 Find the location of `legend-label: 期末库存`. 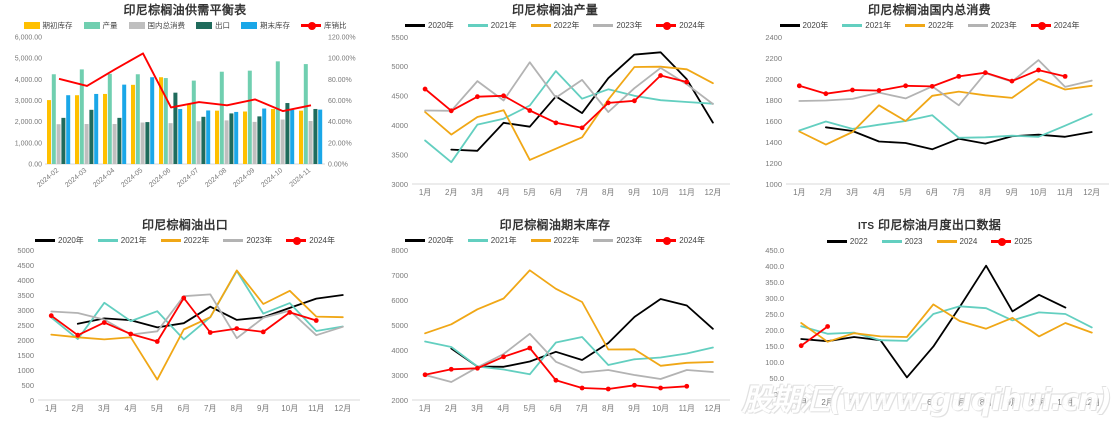

legend-label: 期末库存 is located at coordinates (275, 25).